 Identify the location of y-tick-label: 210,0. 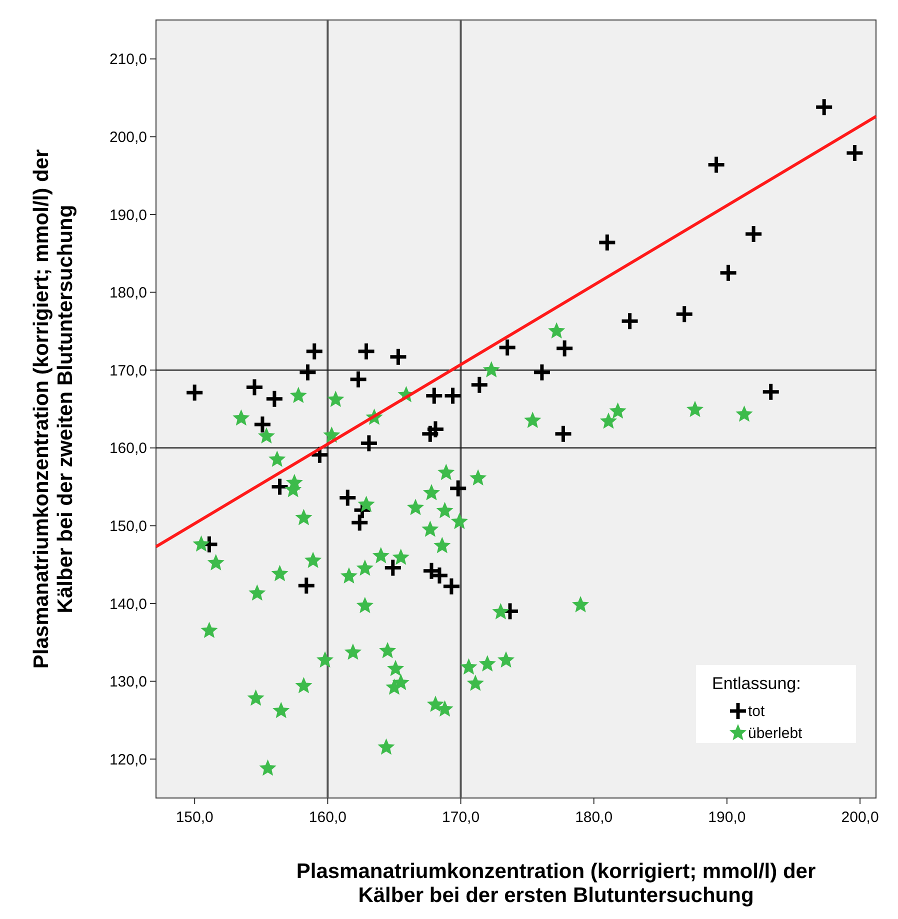
(128, 59).